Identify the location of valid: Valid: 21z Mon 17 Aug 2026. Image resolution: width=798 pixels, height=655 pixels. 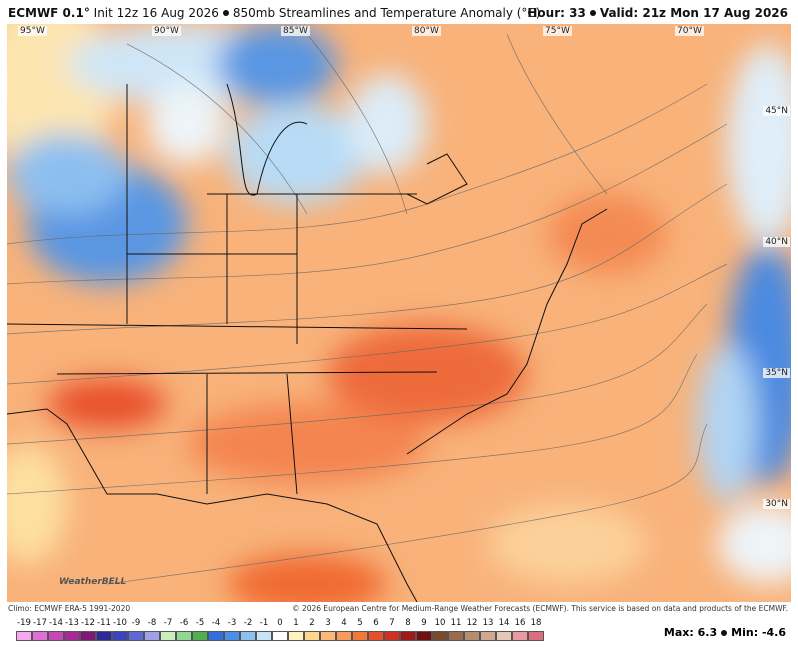
(693, 13).